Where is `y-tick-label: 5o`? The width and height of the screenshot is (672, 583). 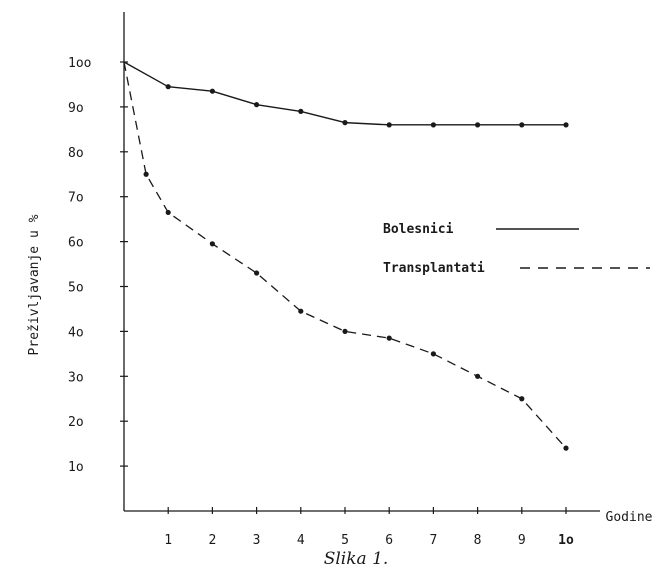
y-tick-label: 5o is located at coordinates (76, 288).